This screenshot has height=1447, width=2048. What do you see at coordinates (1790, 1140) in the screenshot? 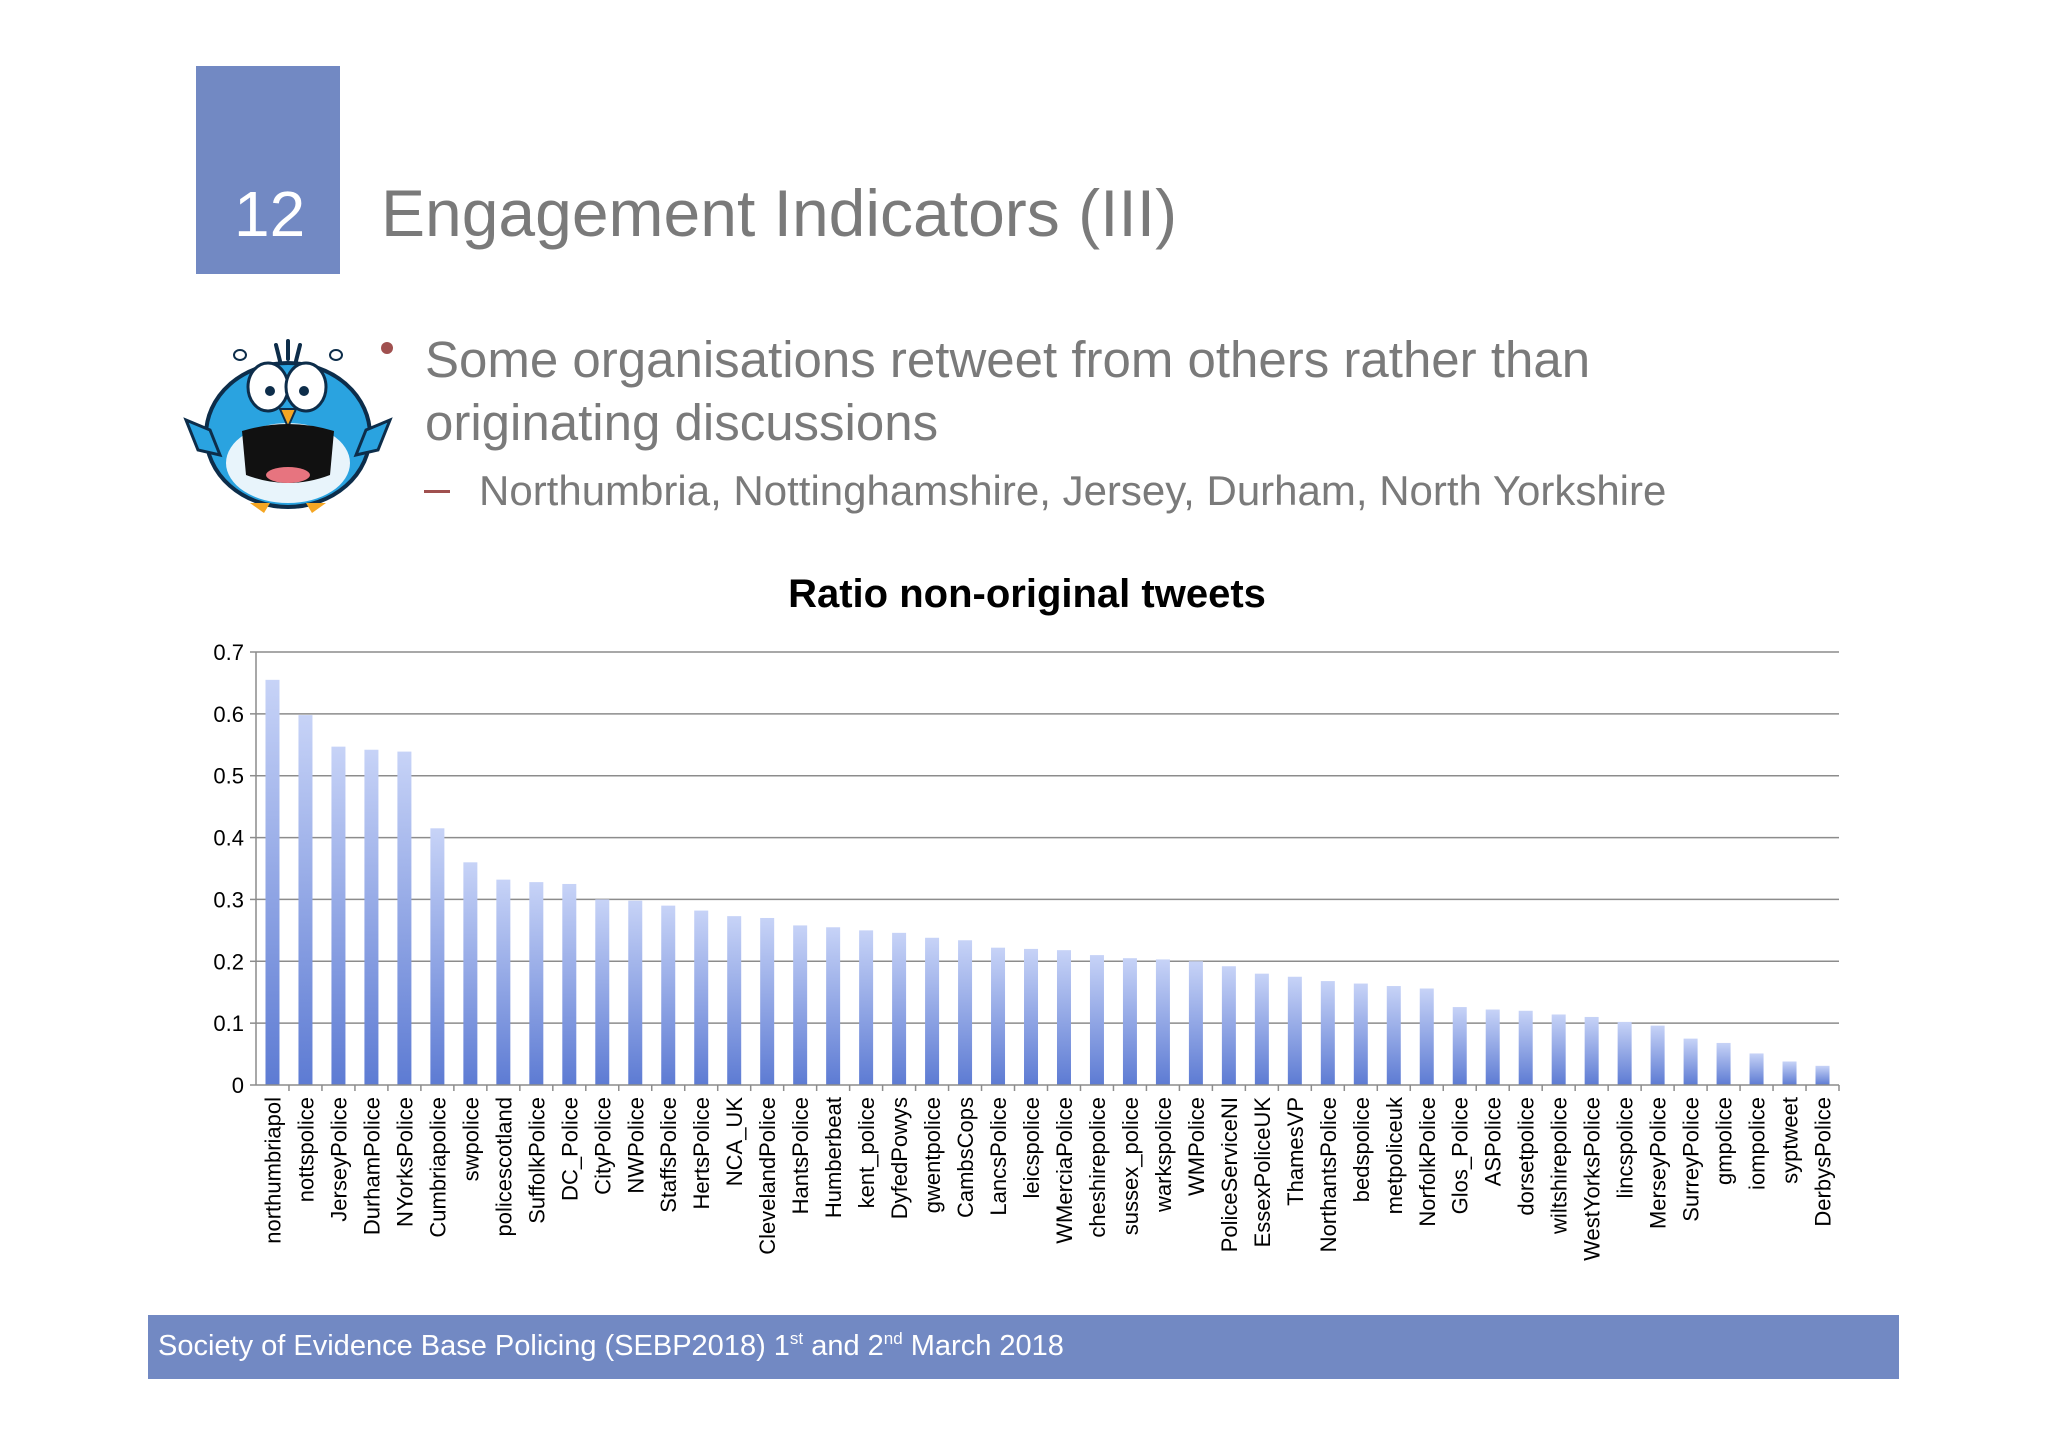
I see `x-tick-label: syptweet` at bounding box center [1790, 1140].